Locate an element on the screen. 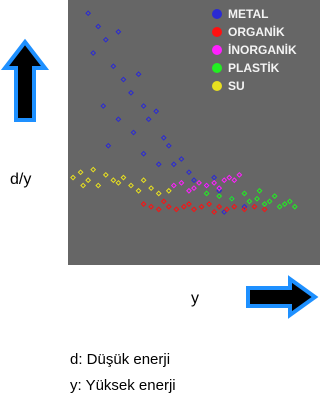 The width and height of the screenshot is (330, 399). caption: y: Yüksek enerji is located at coordinates (123, 385).